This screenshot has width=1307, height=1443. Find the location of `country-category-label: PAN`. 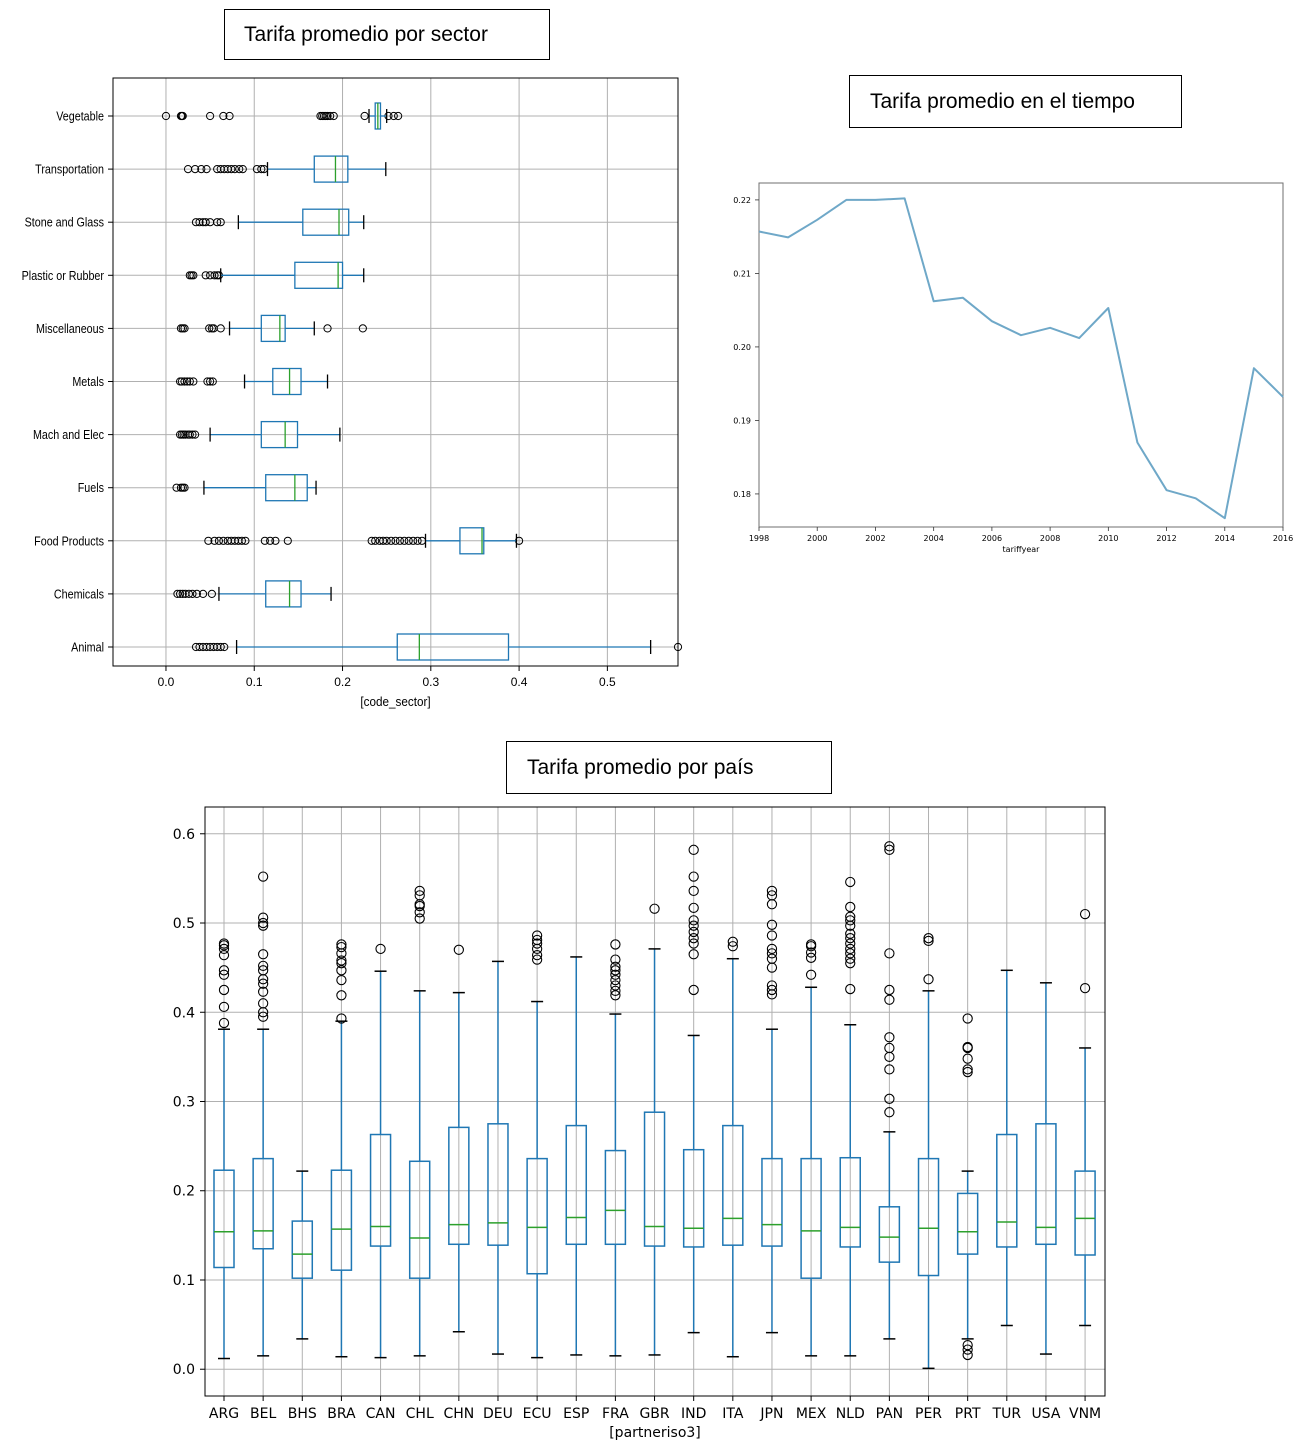

country-category-label: PAN is located at coordinates (890, 1414).